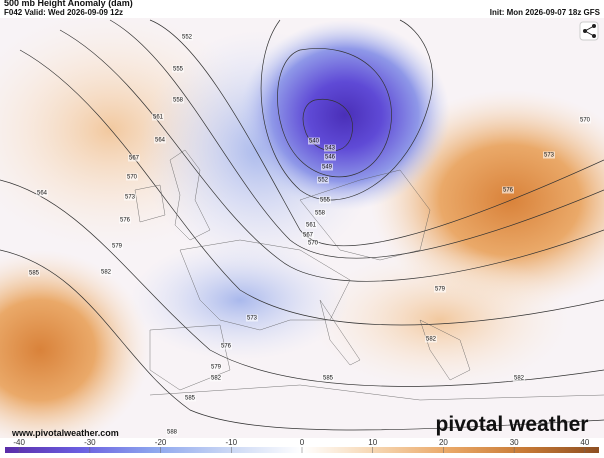 This screenshot has width=604, height=458. Describe the element at coordinates (161, 442) in the screenshot. I see `colorbar-tick-label: -20` at that location.